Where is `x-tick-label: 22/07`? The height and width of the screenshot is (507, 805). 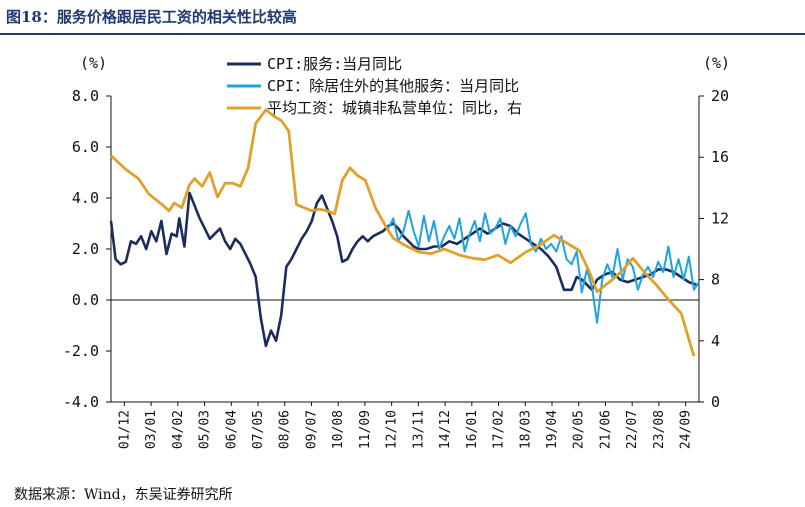
x-tick-label: 22/07 is located at coordinates (632, 429).